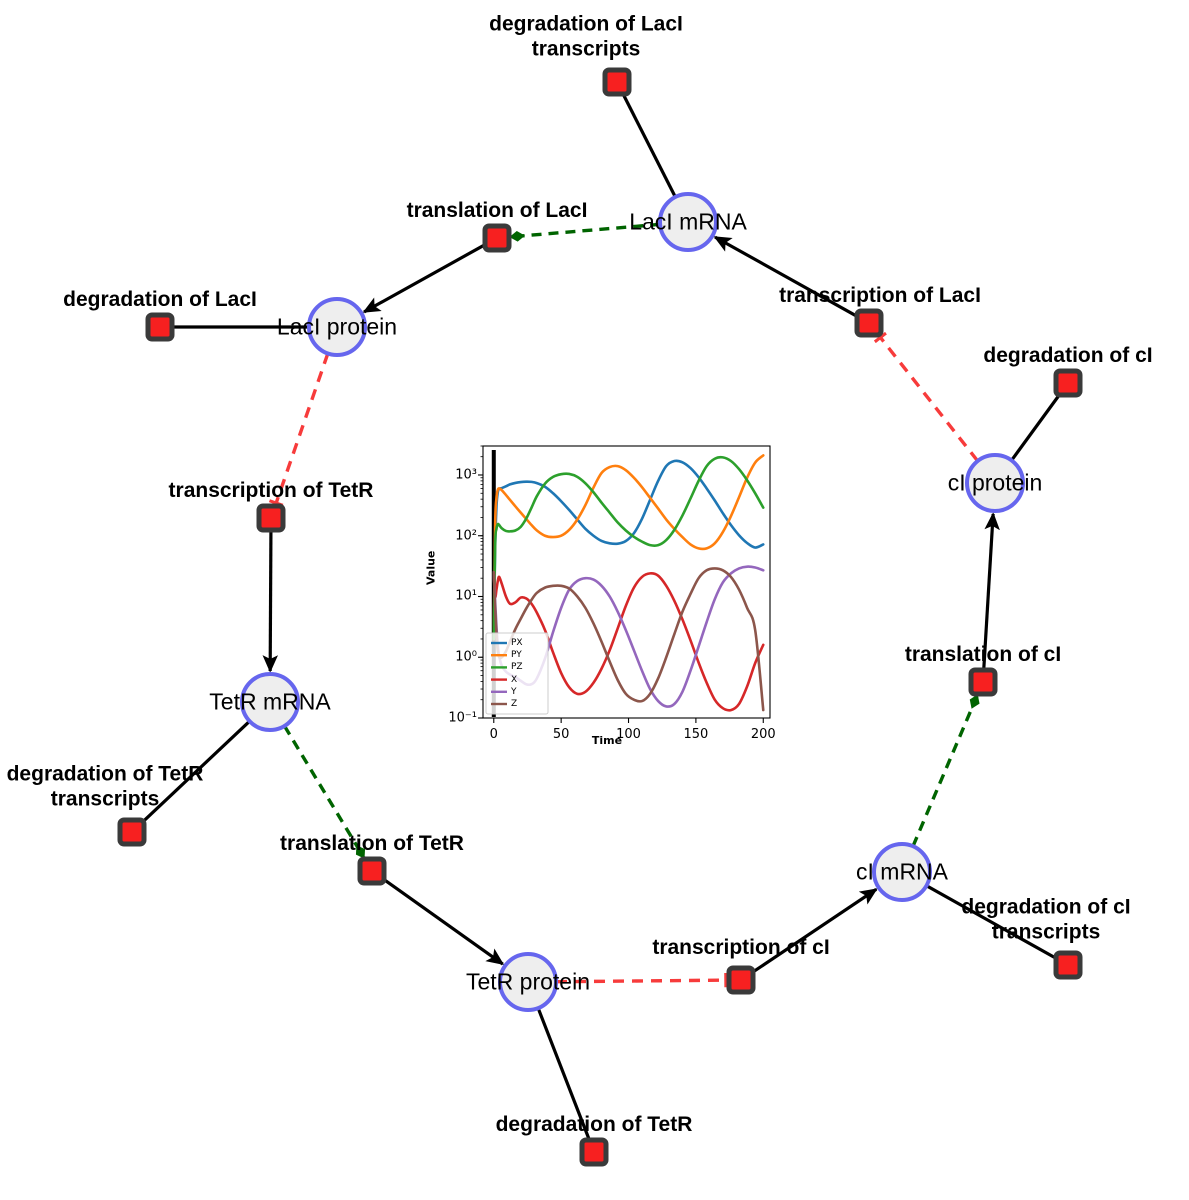  I want to click on series-X, so click(628, 641).